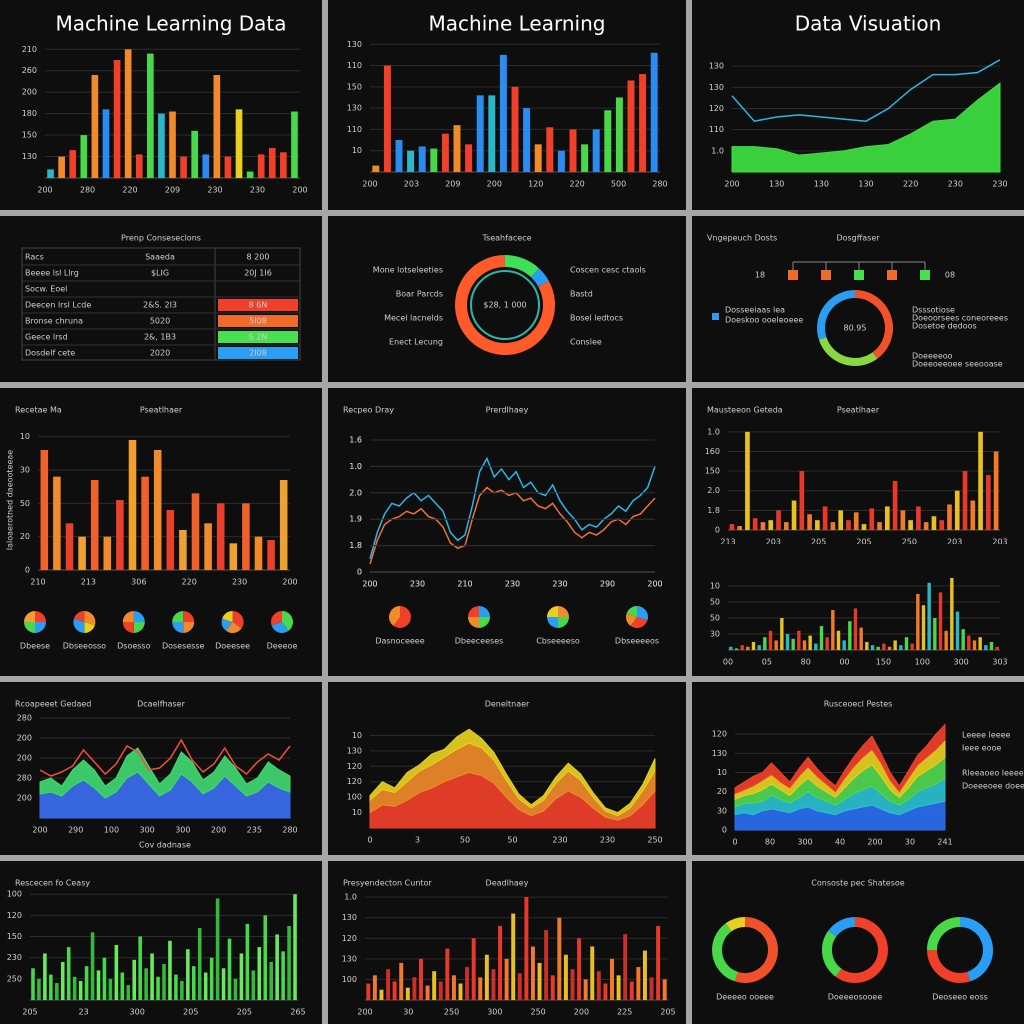 The height and width of the screenshot is (1024, 1024). I want to click on y-tick-label: 260, so click(29, 70).